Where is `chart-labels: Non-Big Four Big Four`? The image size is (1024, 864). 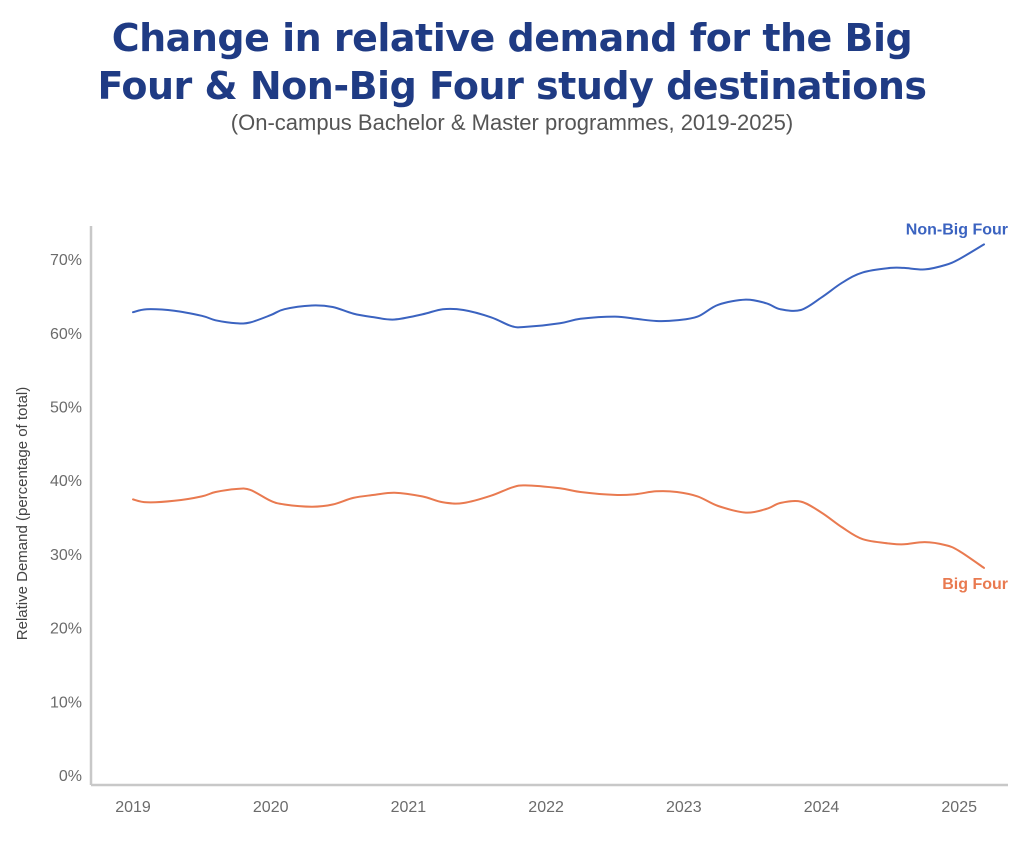
chart-labels: Non-Big Four Big Four is located at coordinates (957, 407).